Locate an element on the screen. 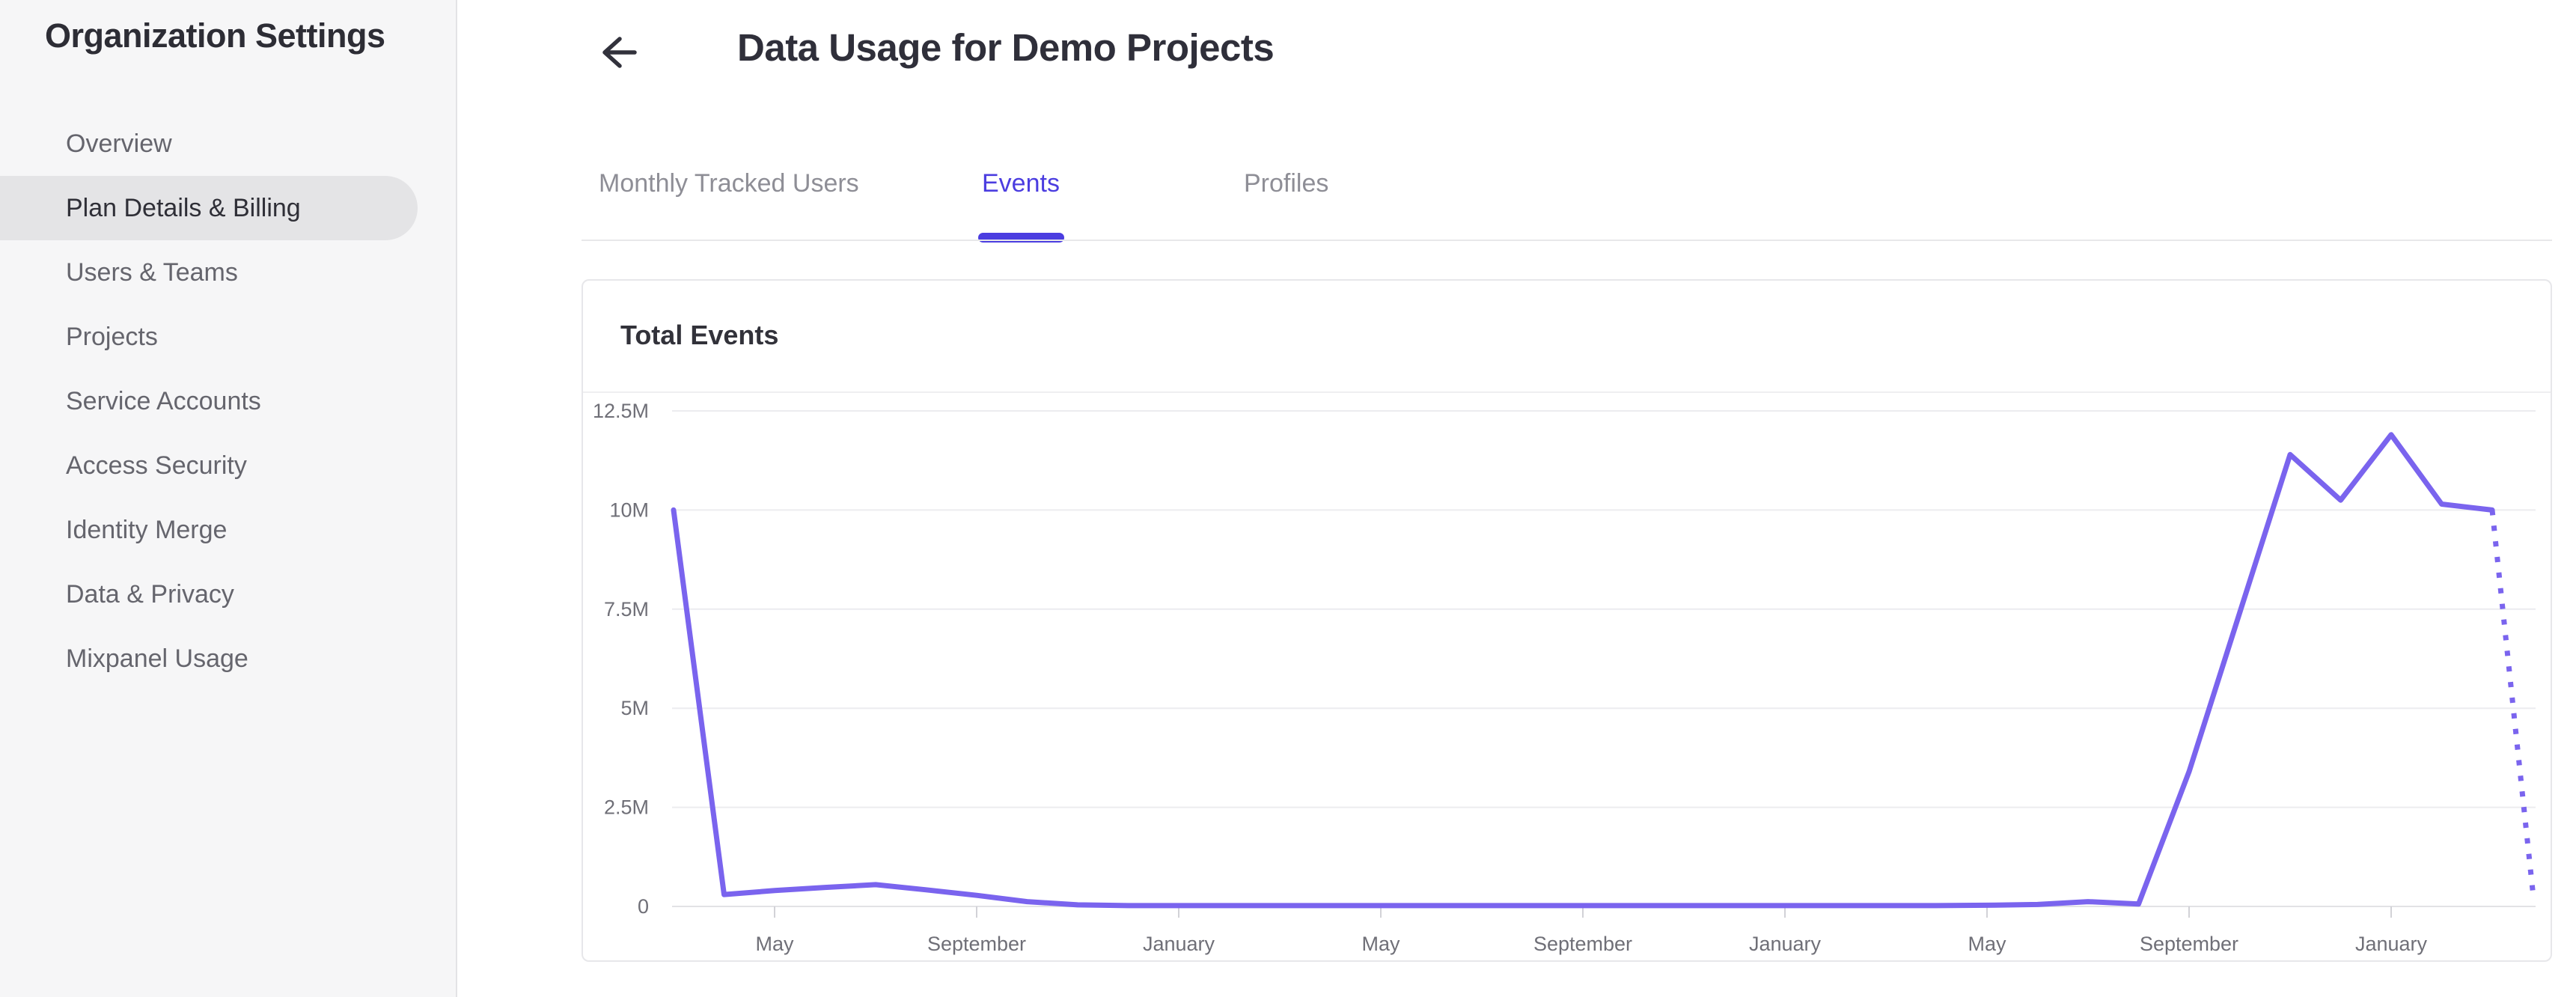  sidebar-item-access-security: Access Security is located at coordinates (228, 465).